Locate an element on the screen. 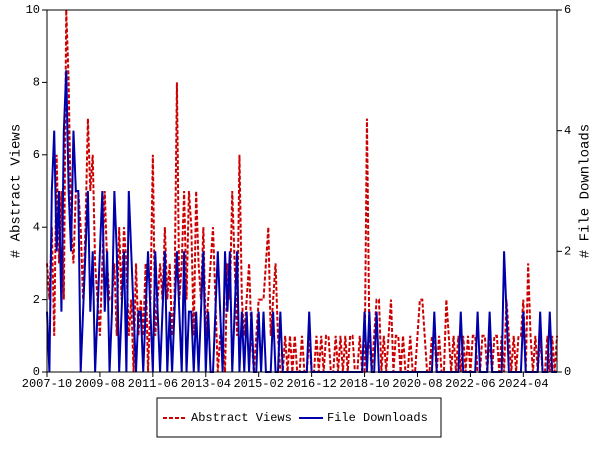  y2-axis-label: # File Downloads is located at coordinates (586, 191).